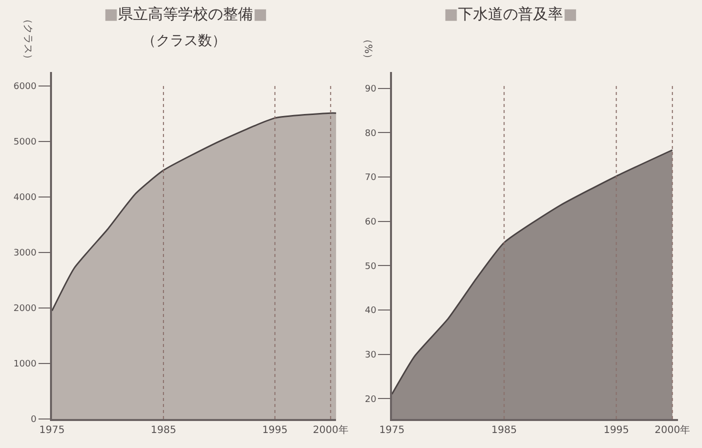 The image size is (702, 448). I want to click on y-tick-label: 20, so click(370, 399).